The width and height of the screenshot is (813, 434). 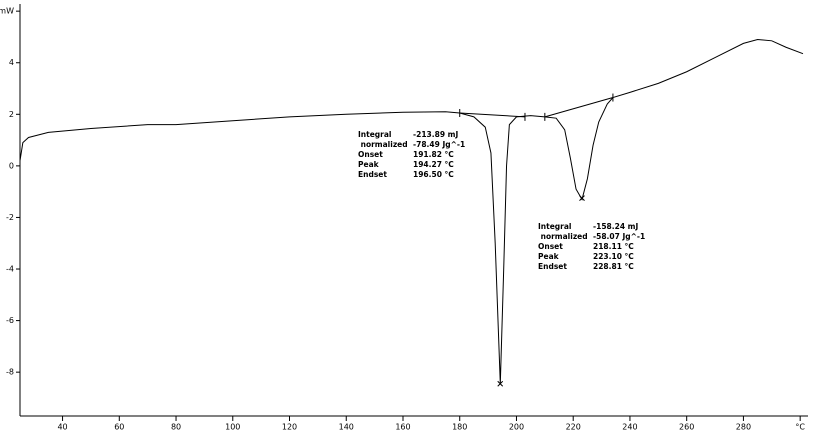 What do you see at coordinates (800, 427) in the screenshot?
I see `x-tick-label: °C` at bounding box center [800, 427].